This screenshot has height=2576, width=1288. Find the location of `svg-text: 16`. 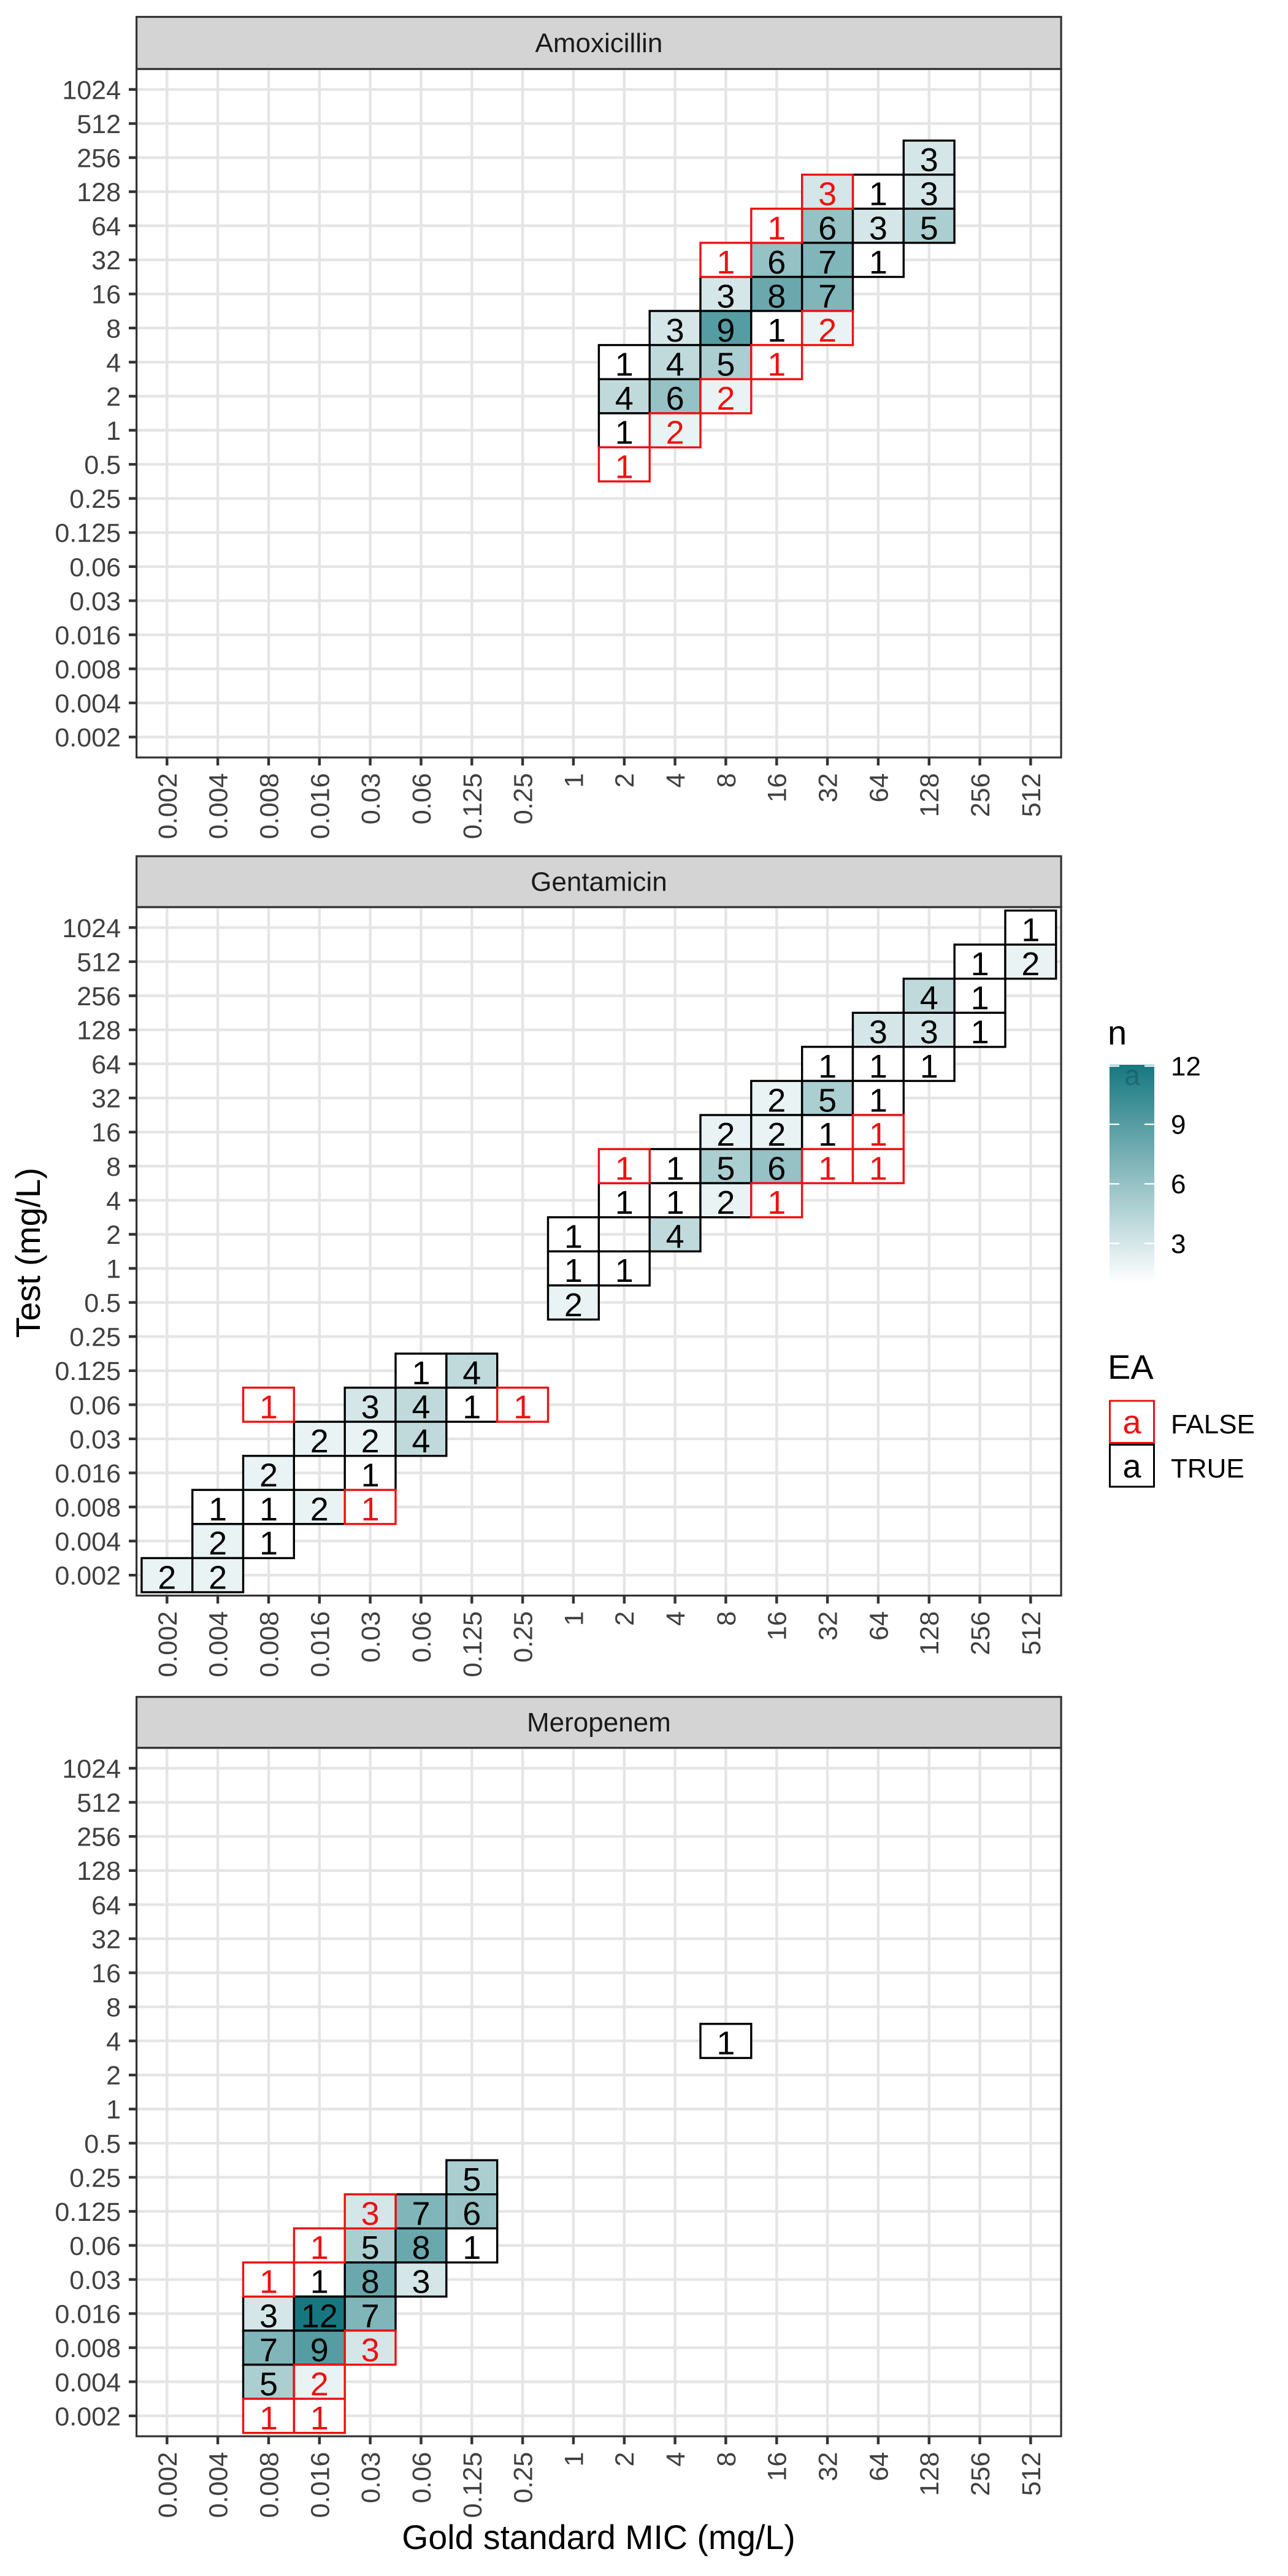

svg-text: 16 is located at coordinates (106, 295).